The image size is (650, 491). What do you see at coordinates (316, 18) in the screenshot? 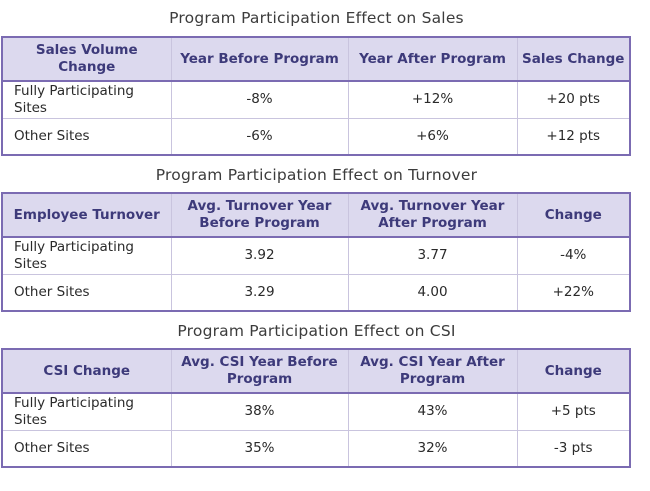
I see `table-title-sales: Program Participation Effect on Sales` at bounding box center [316, 18].